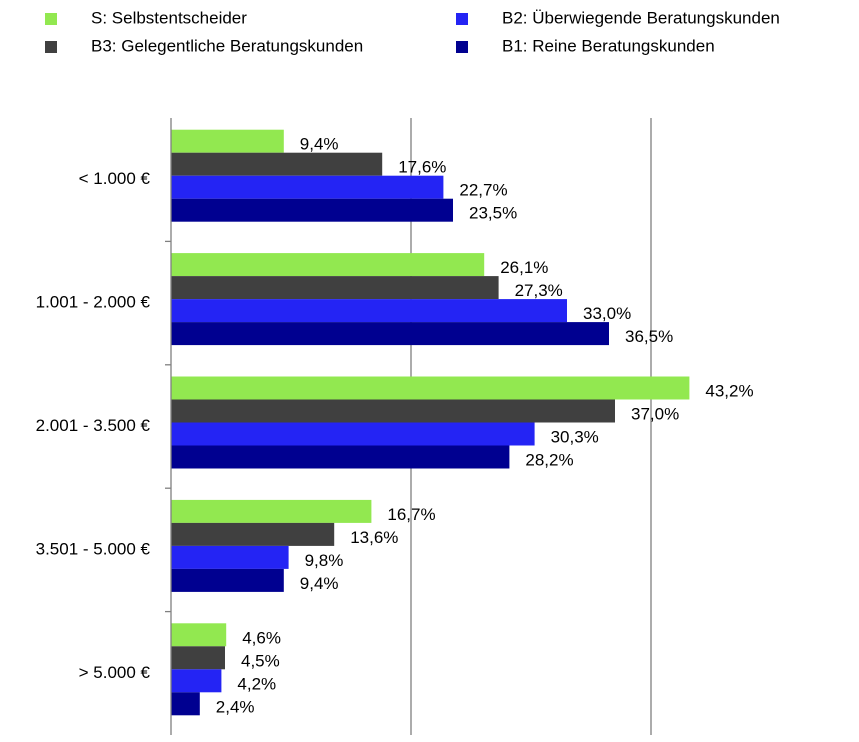 The image size is (859, 742). I want to click on data-label: 27,3%, so click(539, 290).